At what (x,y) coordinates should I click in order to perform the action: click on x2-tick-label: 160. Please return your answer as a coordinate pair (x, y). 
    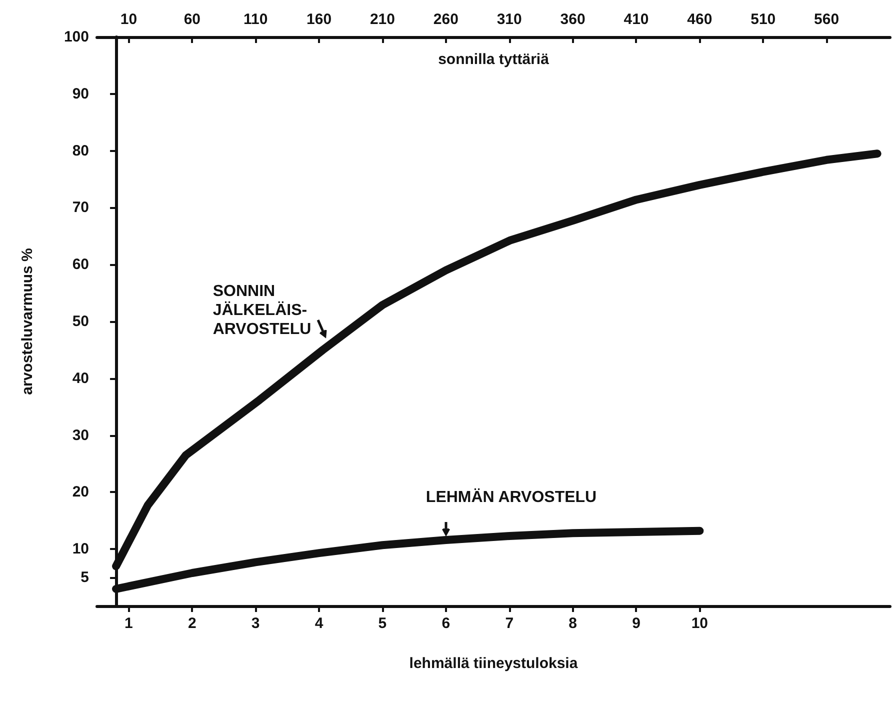
    Looking at the image, I should click on (319, 19).